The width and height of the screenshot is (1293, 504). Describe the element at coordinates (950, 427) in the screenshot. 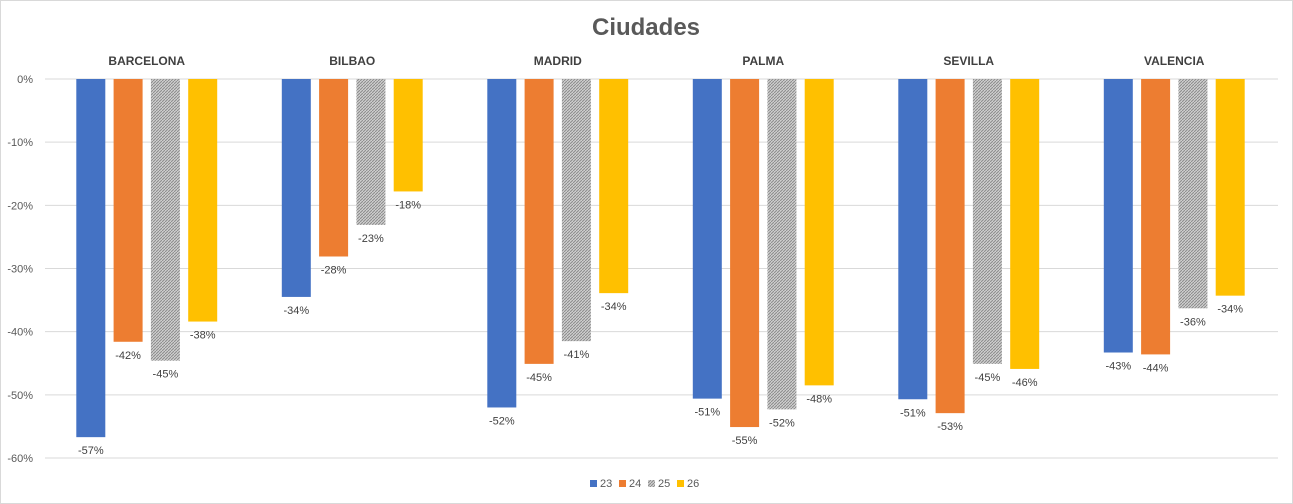

I see `data-label: -53%` at that location.